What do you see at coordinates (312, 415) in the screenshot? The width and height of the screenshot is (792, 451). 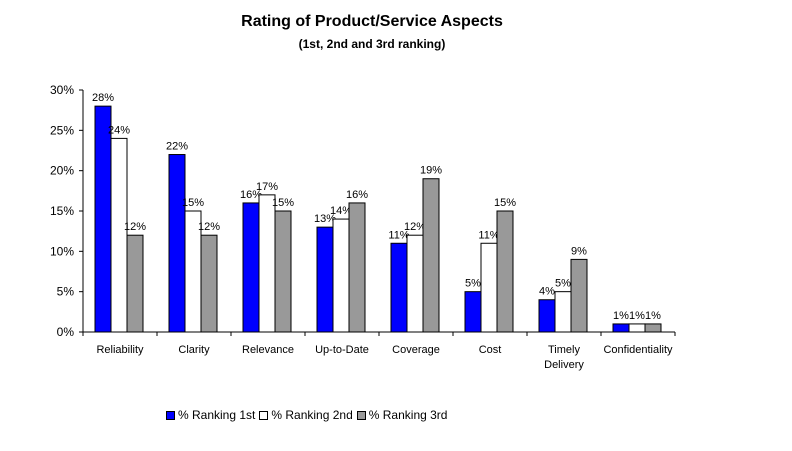 I see `legend-label-2nd: % Ranking 2nd` at bounding box center [312, 415].